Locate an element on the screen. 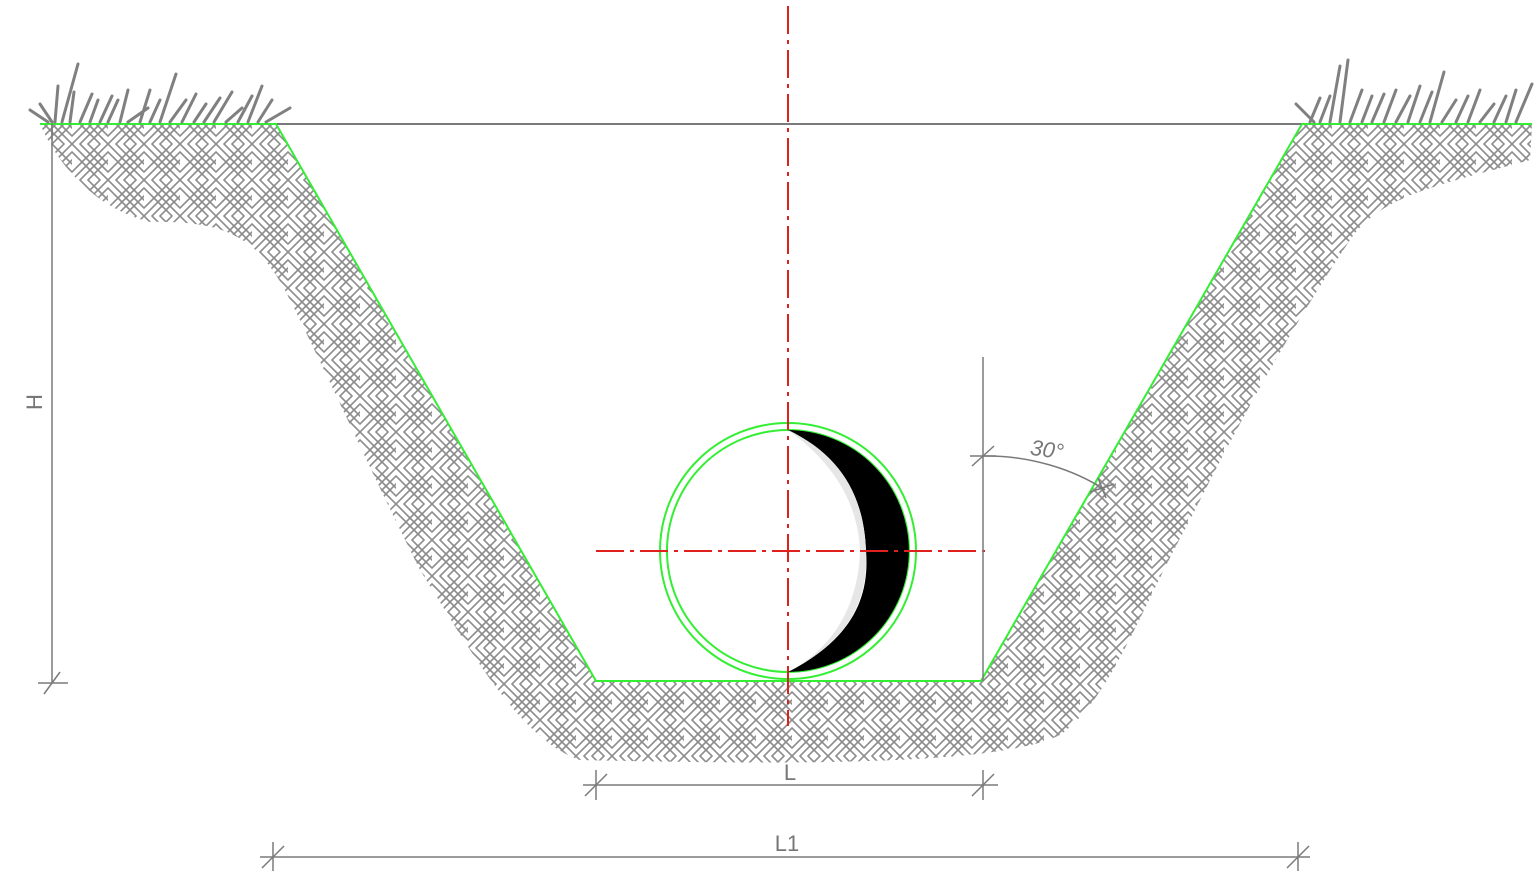  pipe-shaded-crescent is located at coordinates (848, 551).